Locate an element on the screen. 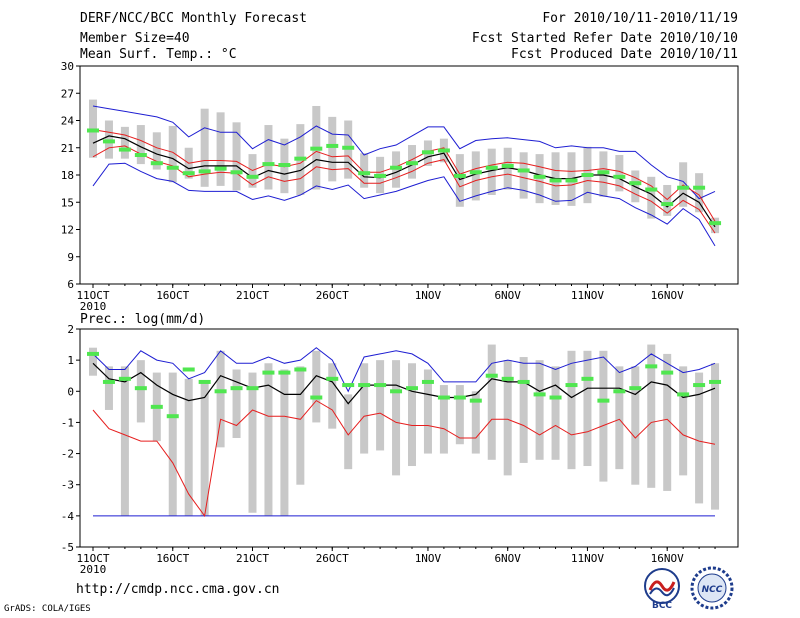  prec-ytick-label: -2 is located at coordinates (67, 454).